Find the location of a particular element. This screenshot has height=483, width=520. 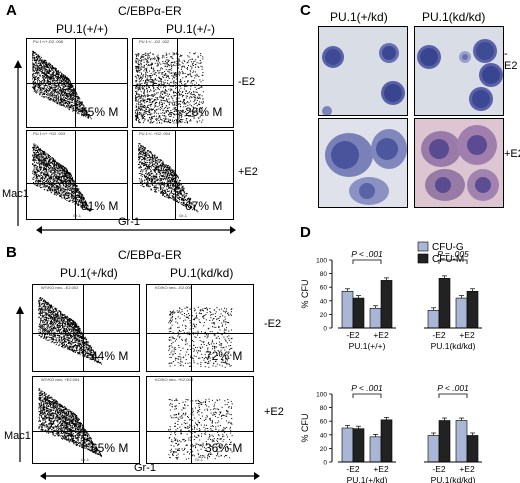

flow-plot-a4: PU.1+/- +D2 .004 67% M Gr-1 is located at coordinates (183, 175).